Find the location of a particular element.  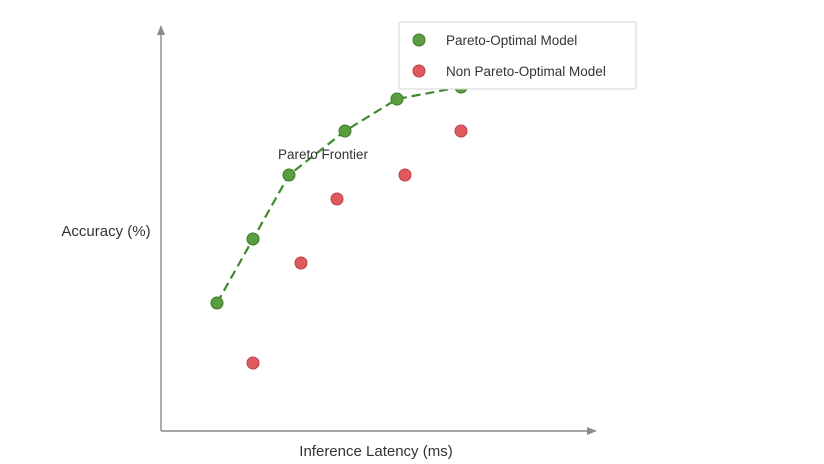

legend-marker-pareto-optimal is located at coordinates (419, 40).